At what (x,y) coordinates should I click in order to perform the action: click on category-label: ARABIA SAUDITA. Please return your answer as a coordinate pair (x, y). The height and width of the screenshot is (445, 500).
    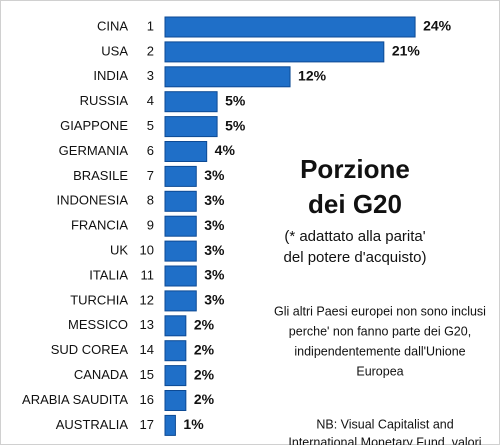
    Looking at the image, I should click on (75, 399).